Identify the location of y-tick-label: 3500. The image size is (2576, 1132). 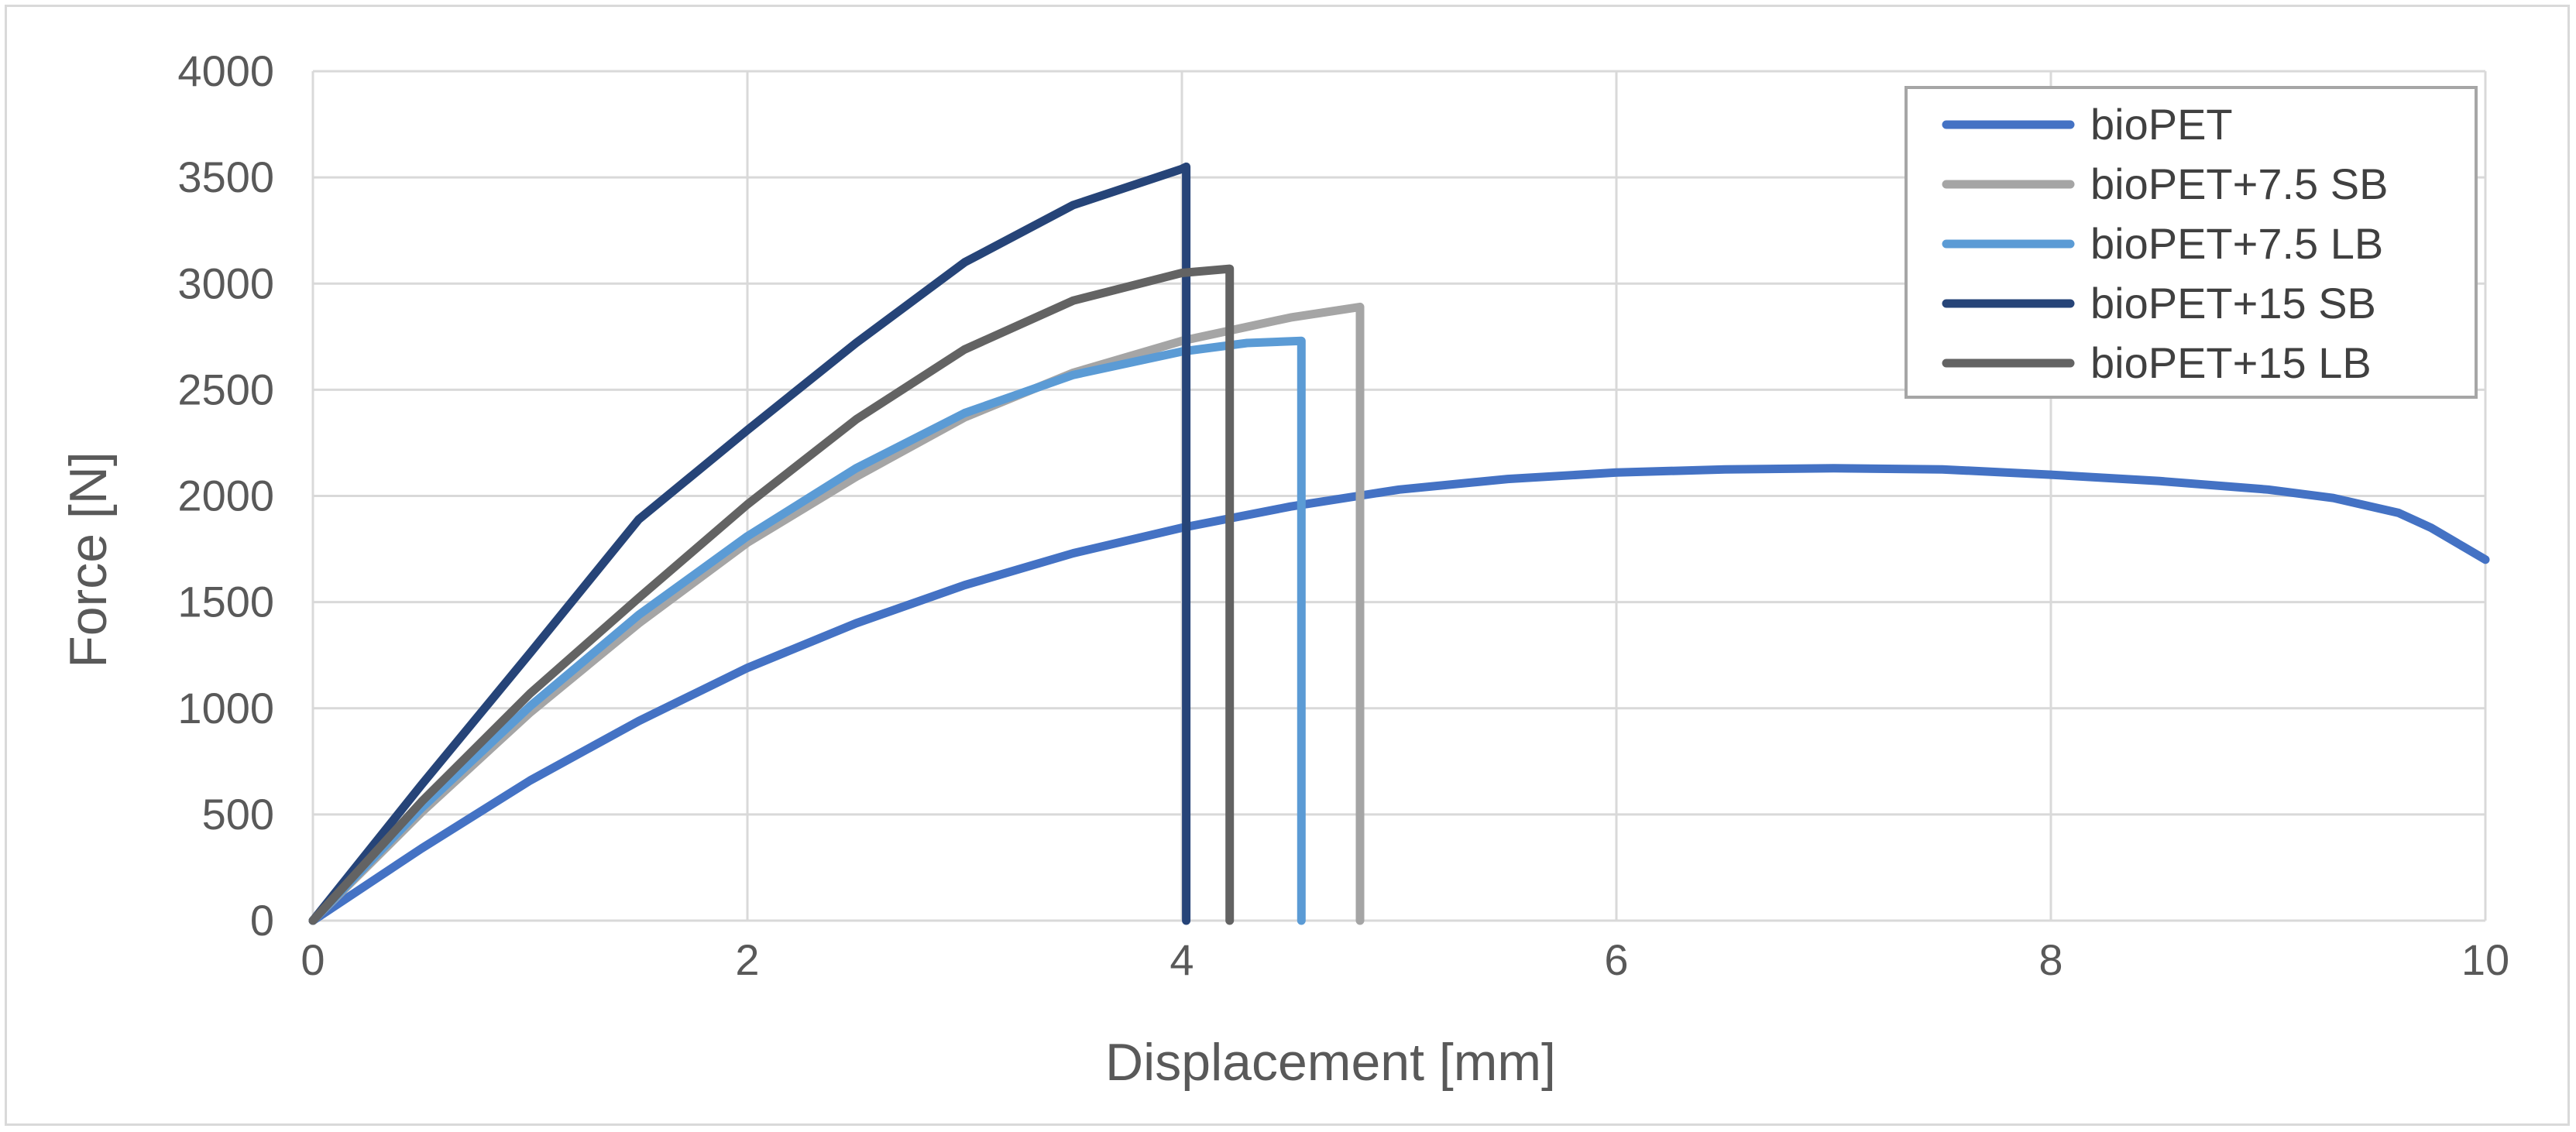
(225, 177).